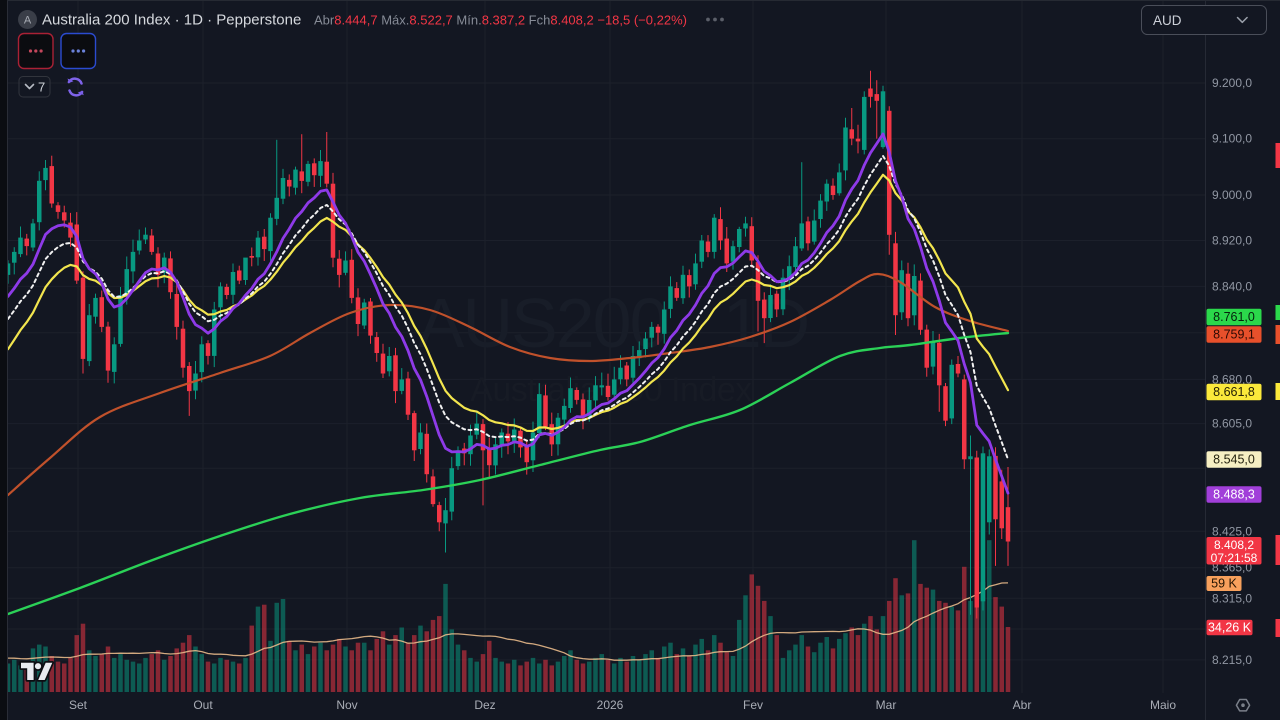 The height and width of the screenshot is (720, 1280). What do you see at coordinates (610, 705) in the screenshot?
I see `svg-text: 2026` at bounding box center [610, 705].